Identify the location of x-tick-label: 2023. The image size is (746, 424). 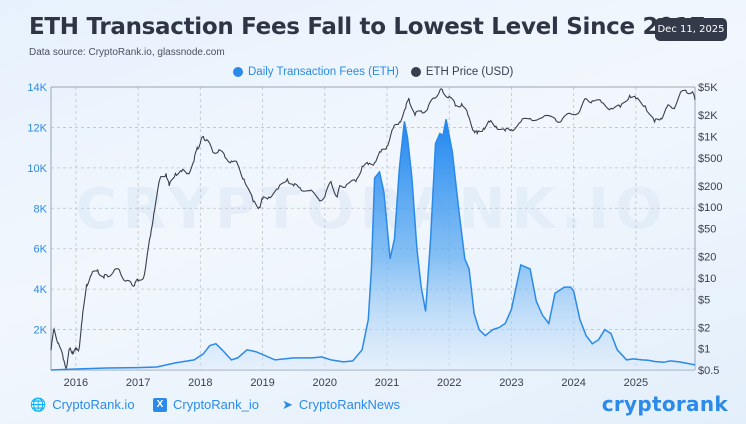
(511, 383).